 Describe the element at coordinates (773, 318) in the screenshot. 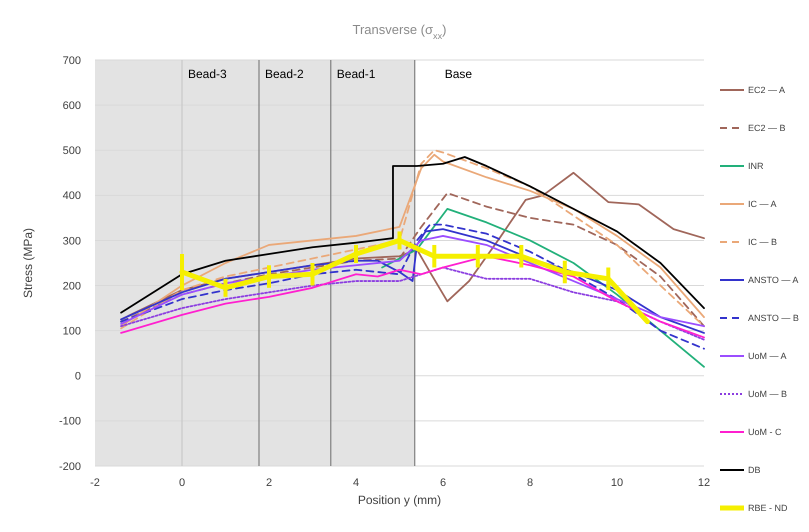

I see `legend-label: ANSTO — B` at that location.